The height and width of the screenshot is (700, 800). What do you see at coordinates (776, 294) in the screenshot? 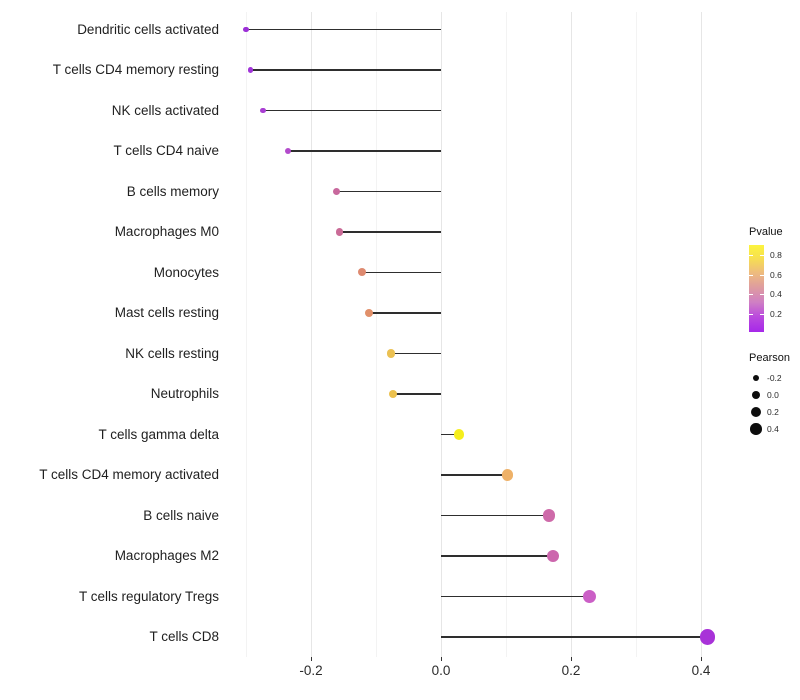
I see `colorbar-tick-label: 0.4` at bounding box center [776, 294].